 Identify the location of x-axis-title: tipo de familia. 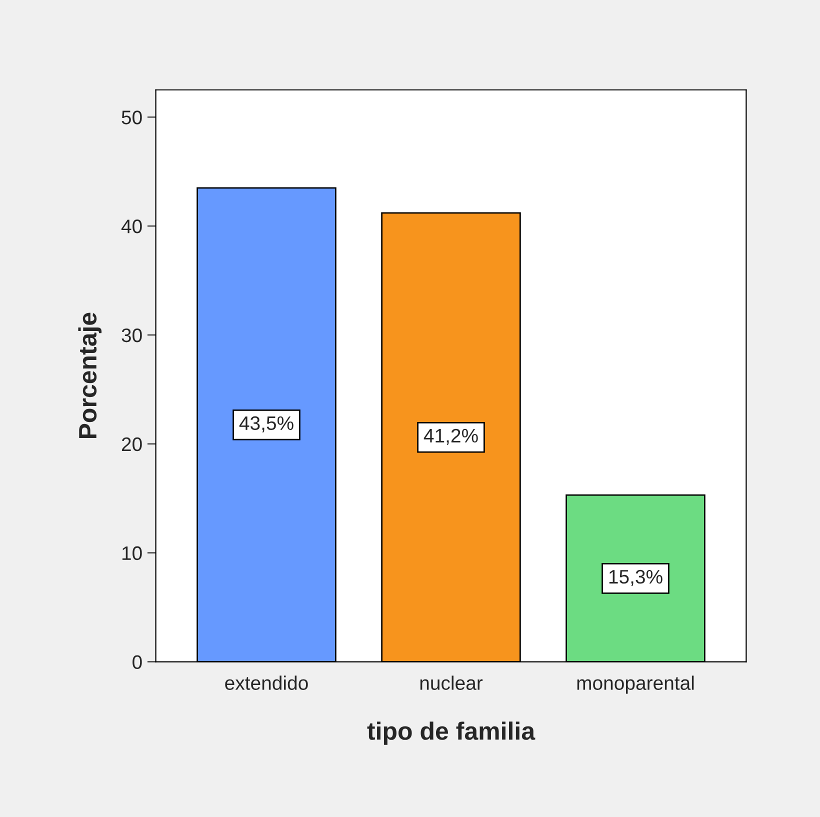
(451, 733).